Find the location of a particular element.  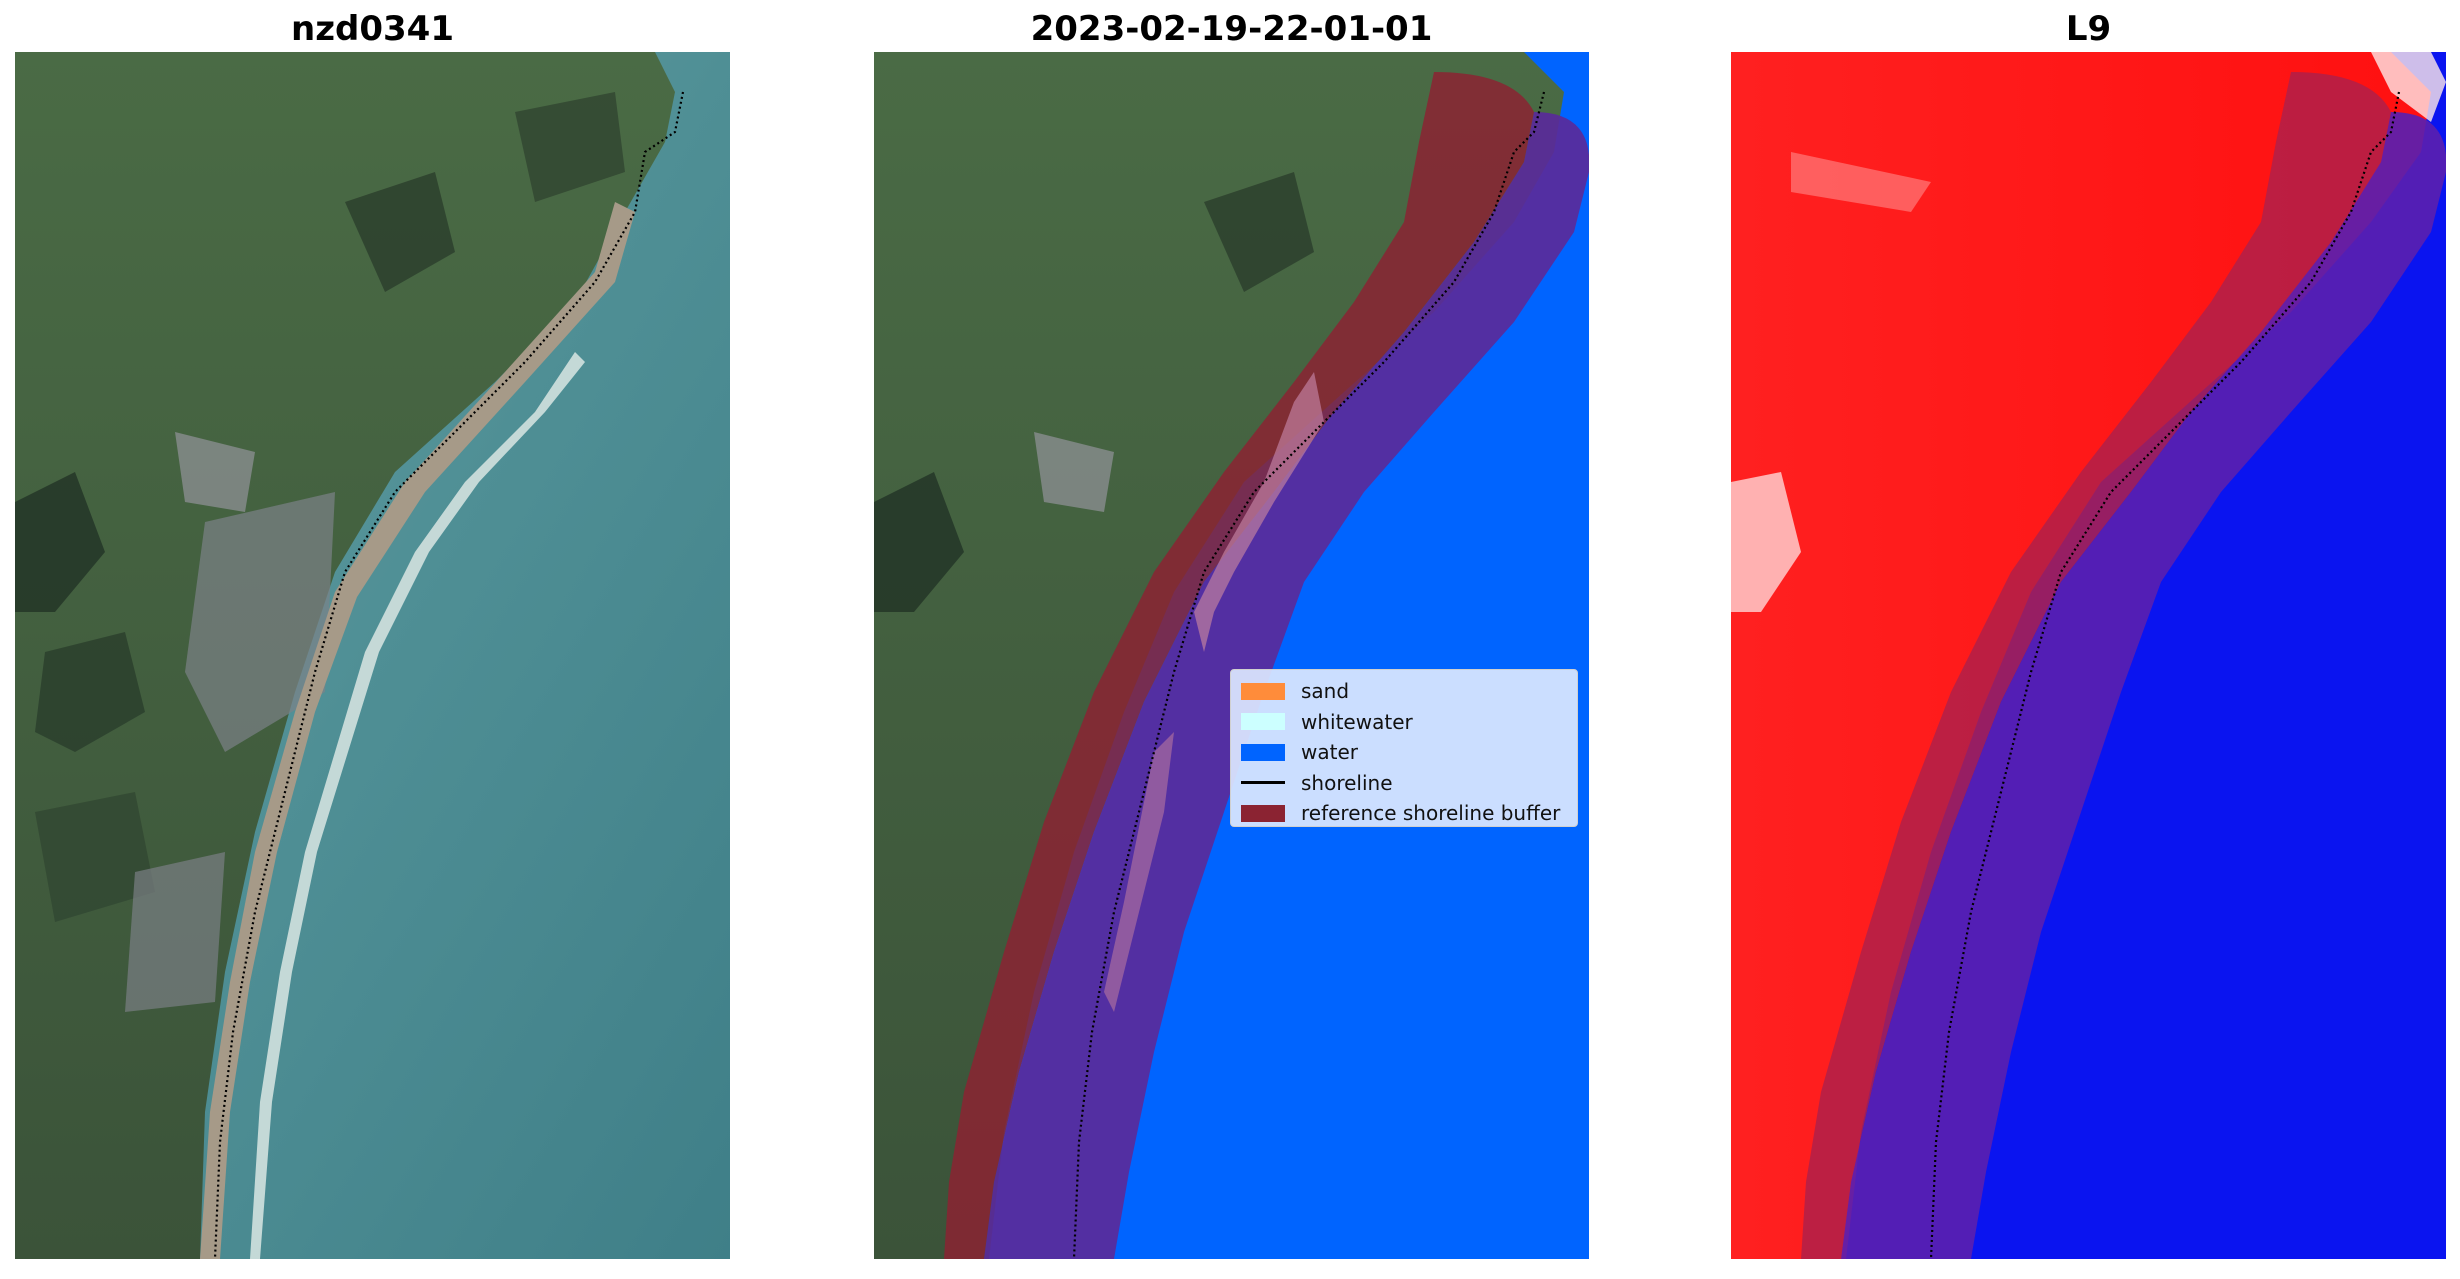

buffer-swatch-icon is located at coordinates (1263, 813).